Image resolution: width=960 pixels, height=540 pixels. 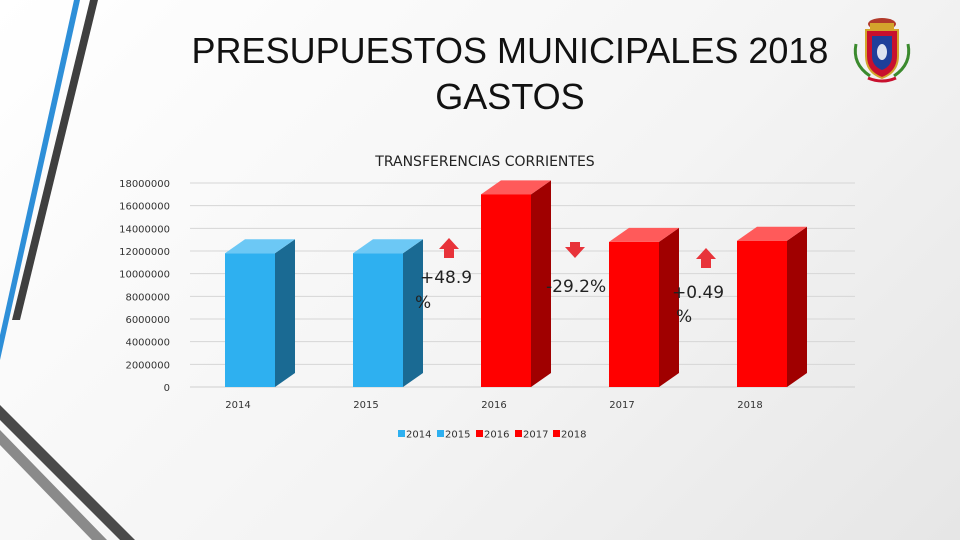 I want to click on page-title-line2: GASTOS, so click(x=510, y=96).